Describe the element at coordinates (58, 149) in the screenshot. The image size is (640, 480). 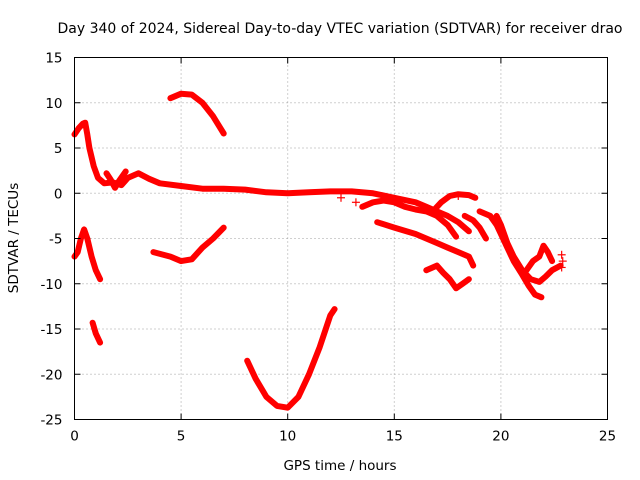
I see `y-tick-label: 5` at that location.